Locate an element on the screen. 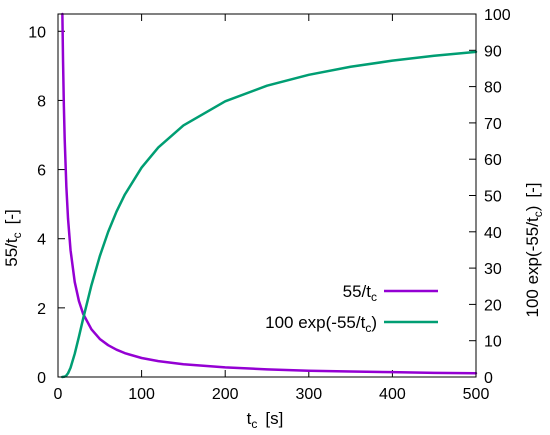 The width and height of the screenshot is (550, 435). x-tick-label-0: 0 is located at coordinates (58, 394).